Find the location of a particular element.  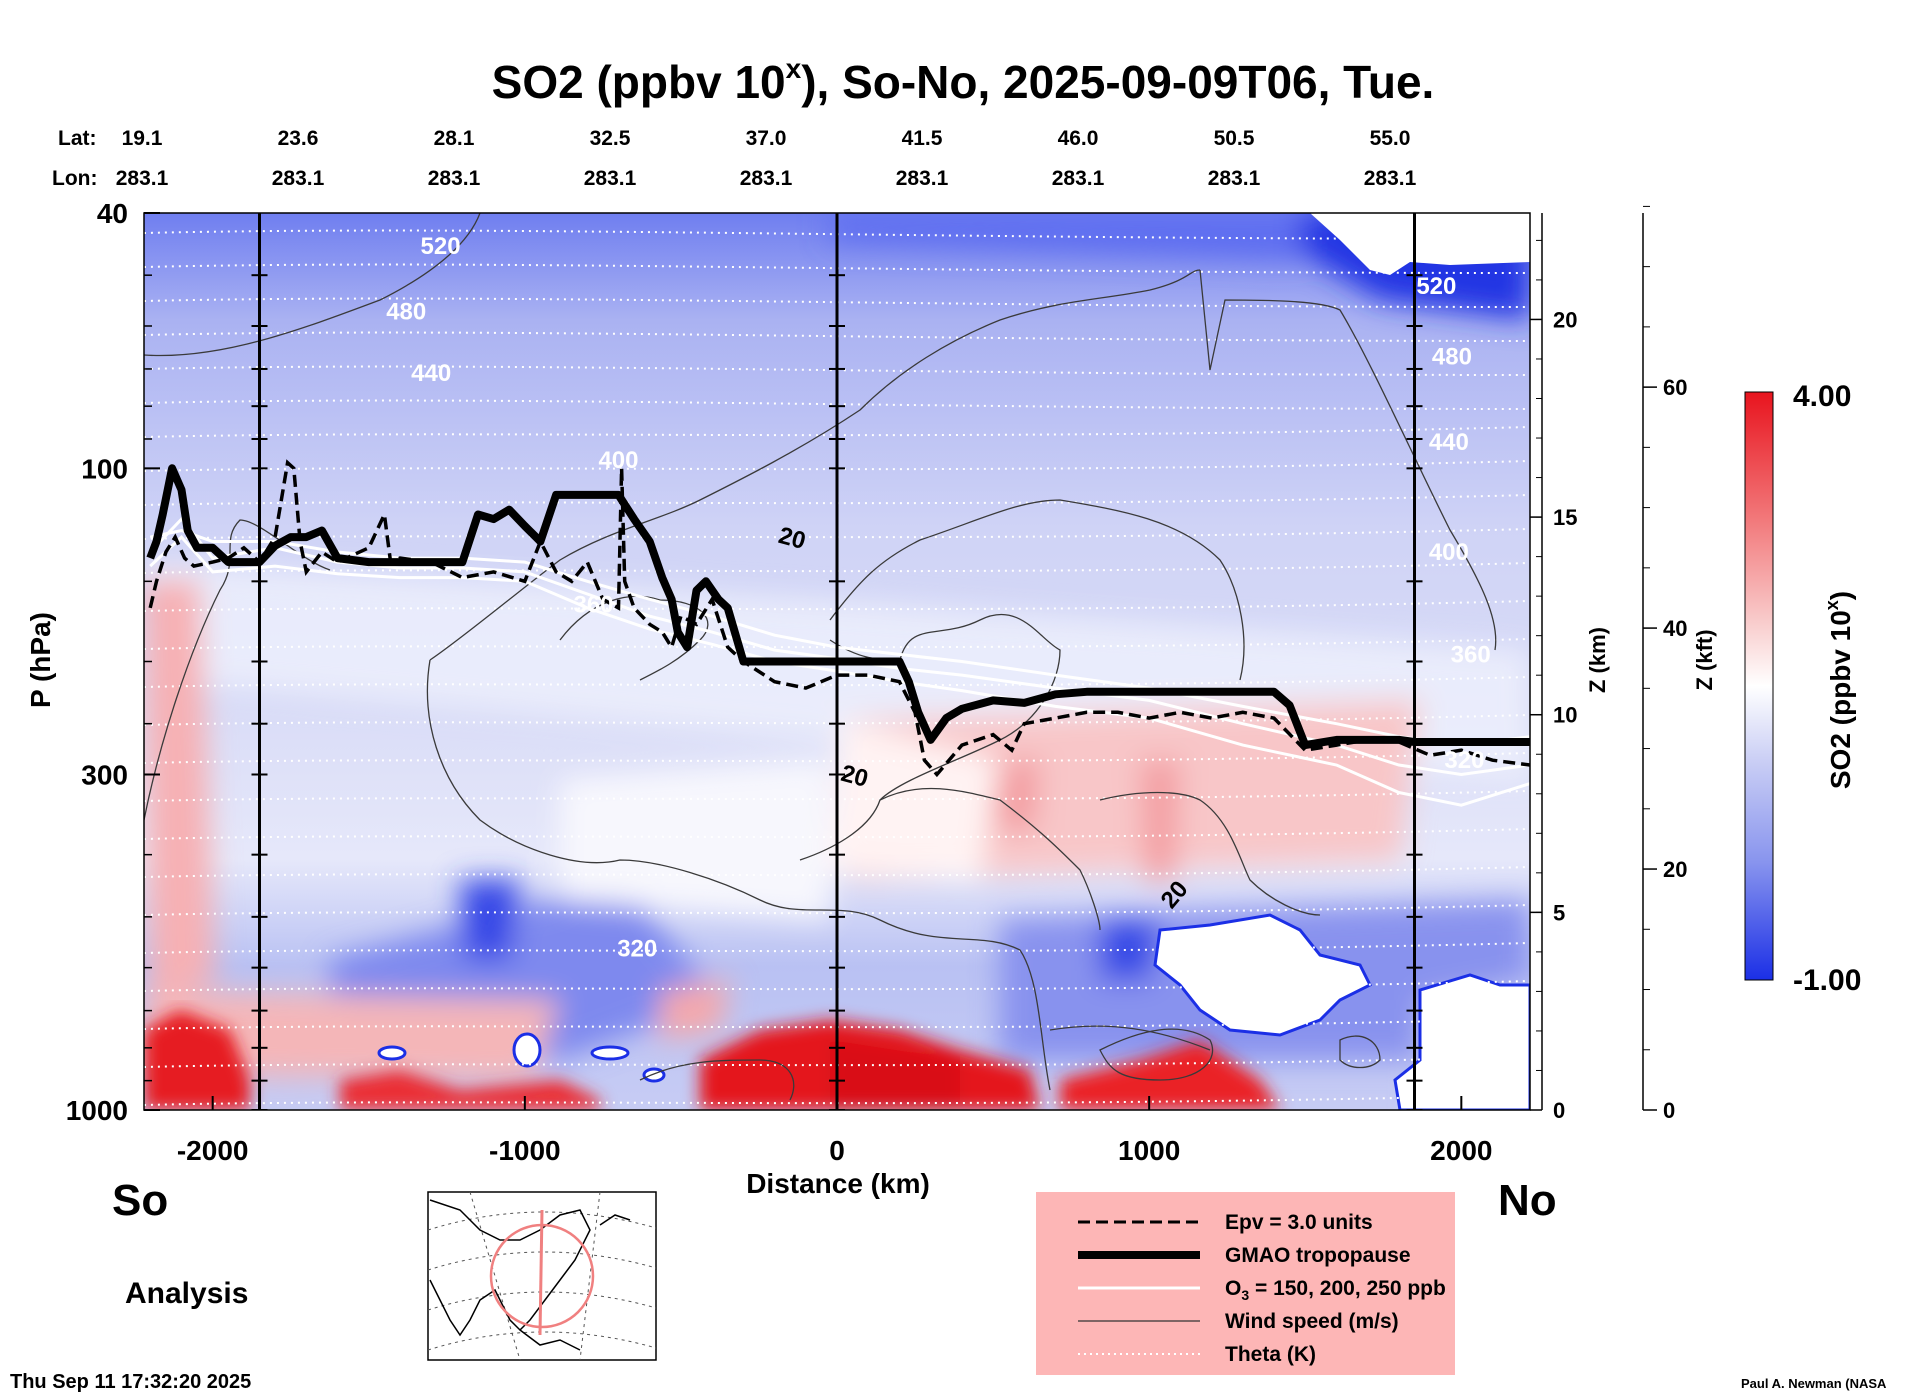

x-tick-label: -1000 is located at coordinates (525, 1150).